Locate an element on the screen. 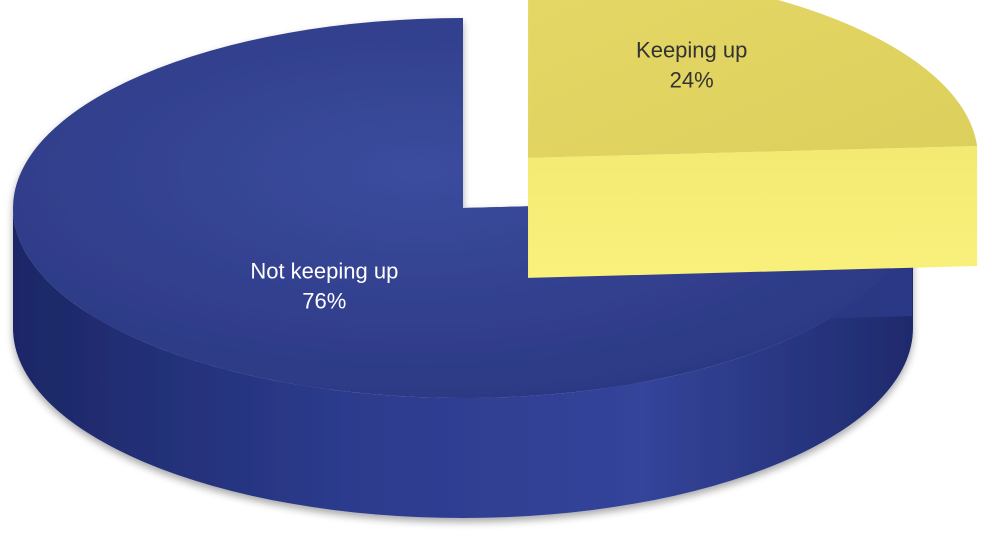 The height and width of the screenshot is (556, 987). slice-label-keeping-up: Keeping up is located at coordinates (691, 50).